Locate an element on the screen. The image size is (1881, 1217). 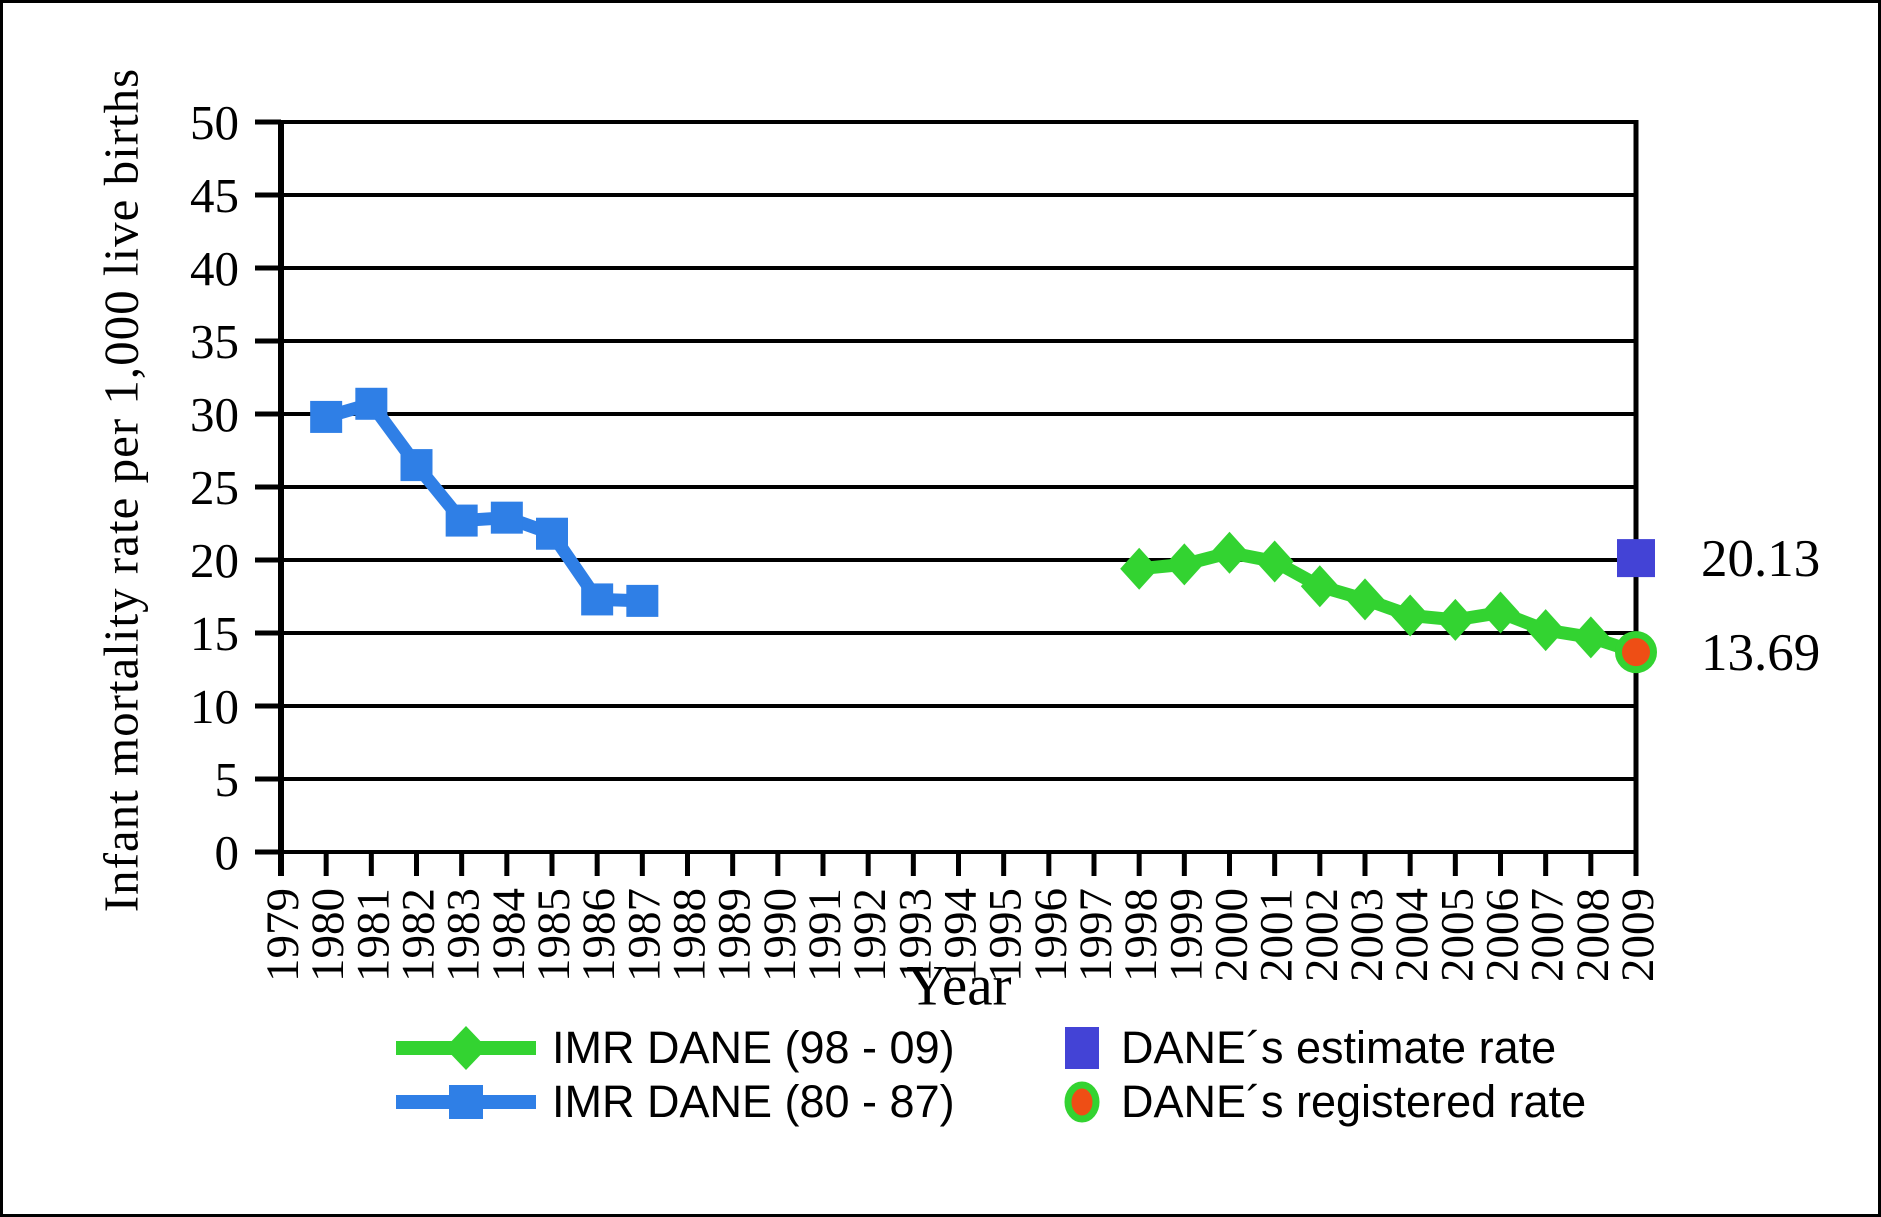
x-tick-label: 1996 is located at coordinates (1051, 935).